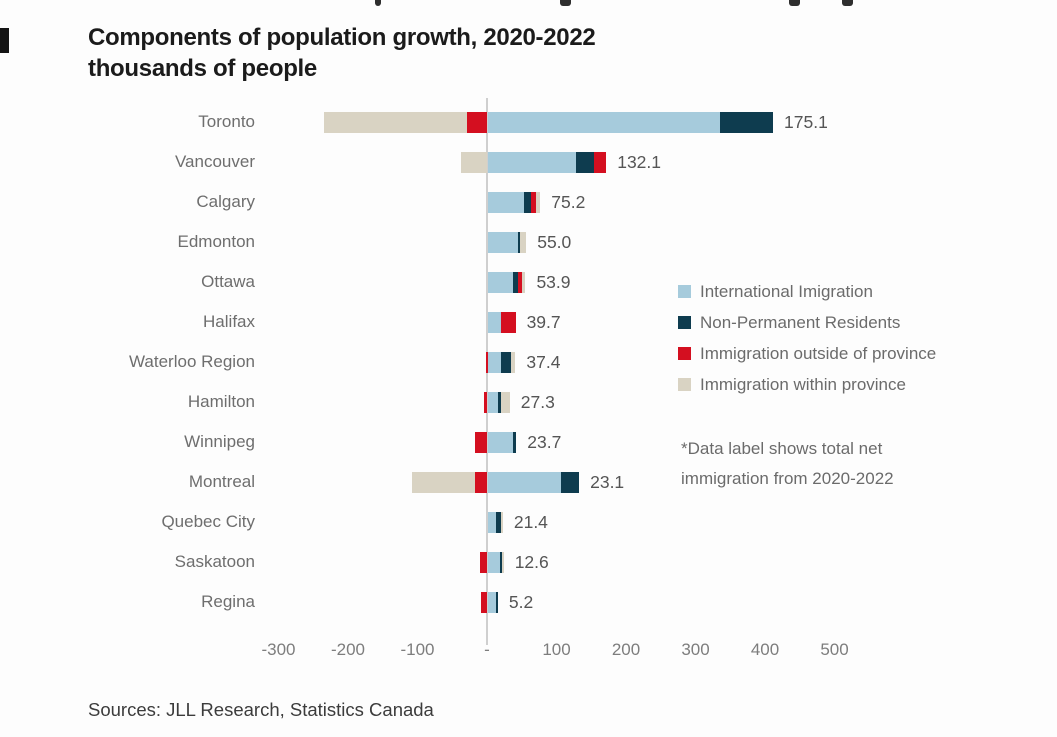 The height and width of the screenshot is (737, 1057). Describe the element at coordinates (543, 362) in the screenshot. I see `total-data-label: 37.4` at that location.